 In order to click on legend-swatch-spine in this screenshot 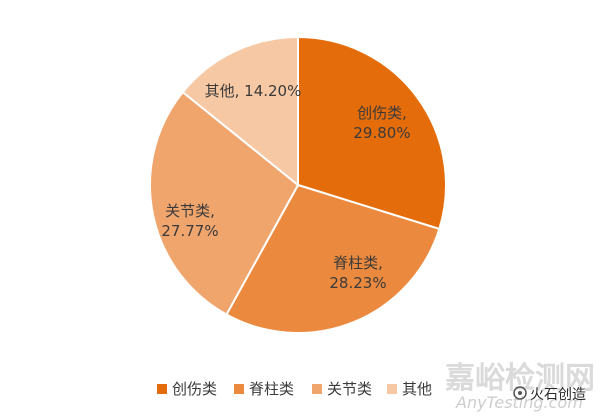, I will do `click(239, 389)`.